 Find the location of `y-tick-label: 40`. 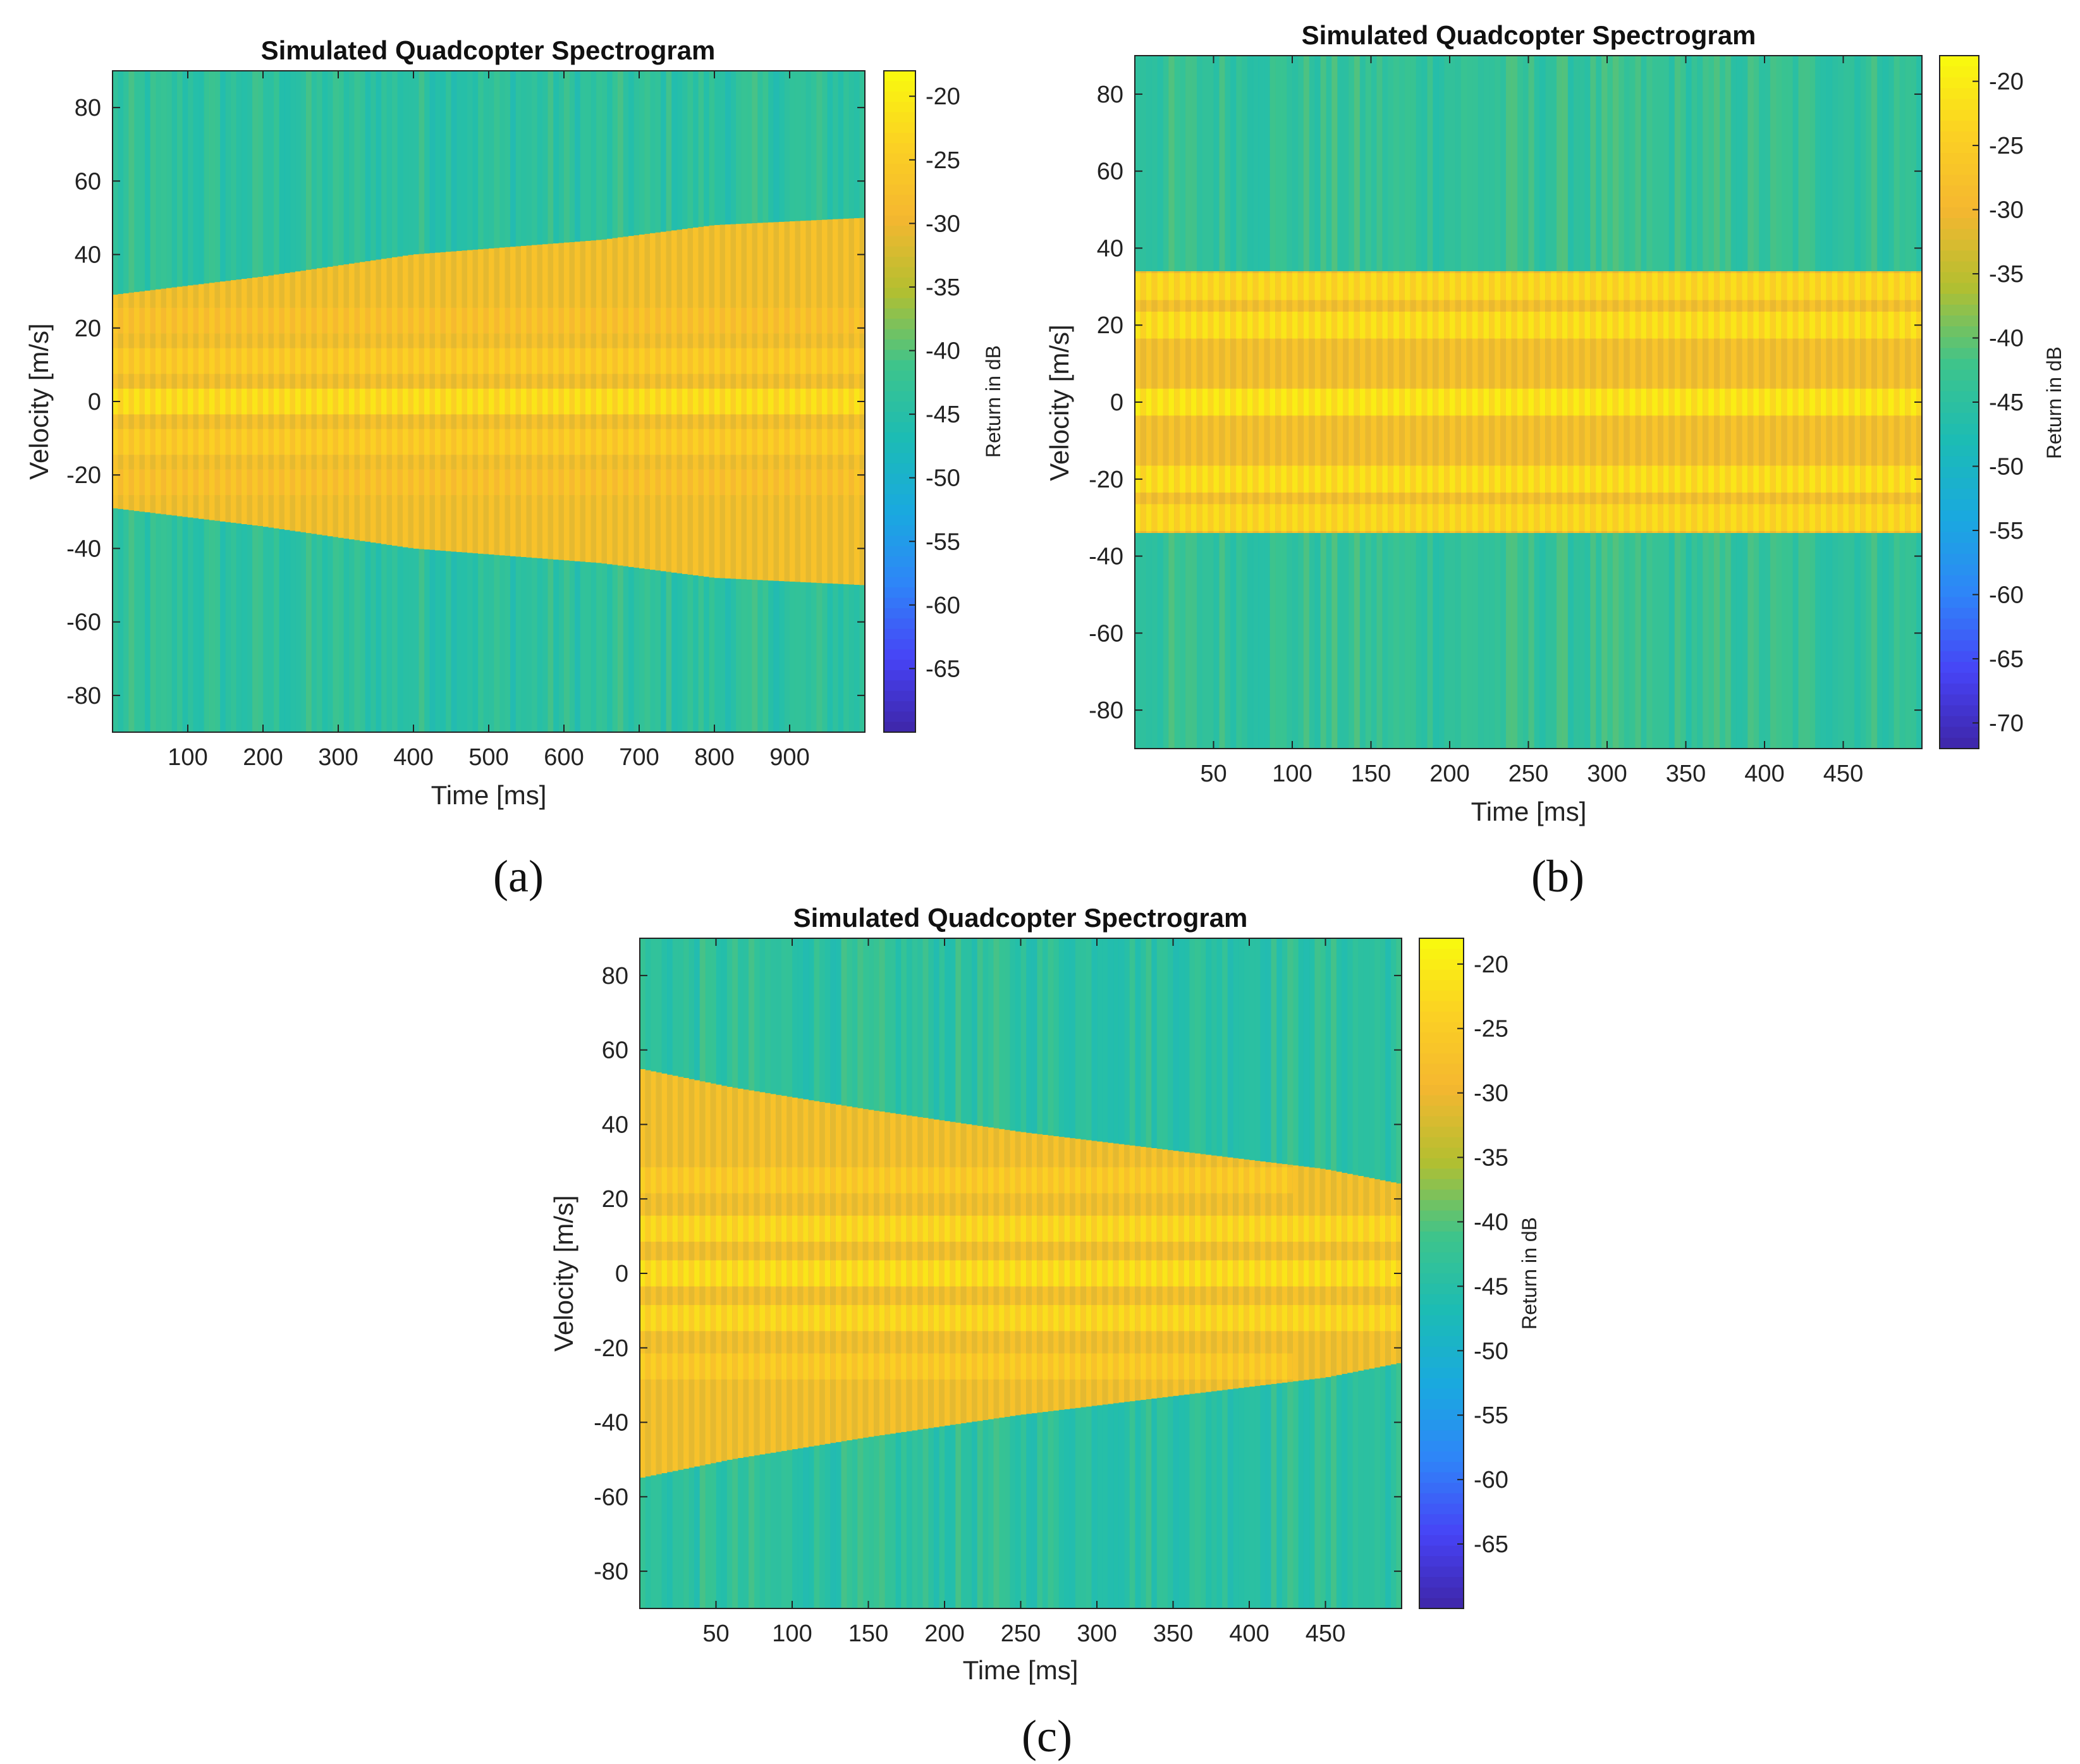

y-tick-label: 40 is located at coordinates (1110, 248).